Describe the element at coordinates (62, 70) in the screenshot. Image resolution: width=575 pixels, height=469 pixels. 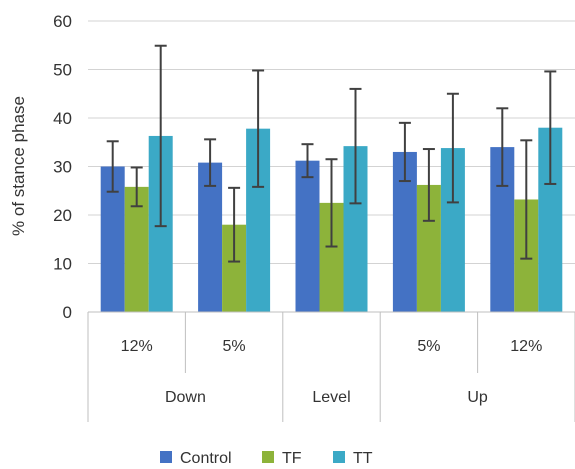
I see `y-tick-label: 50` at that location.